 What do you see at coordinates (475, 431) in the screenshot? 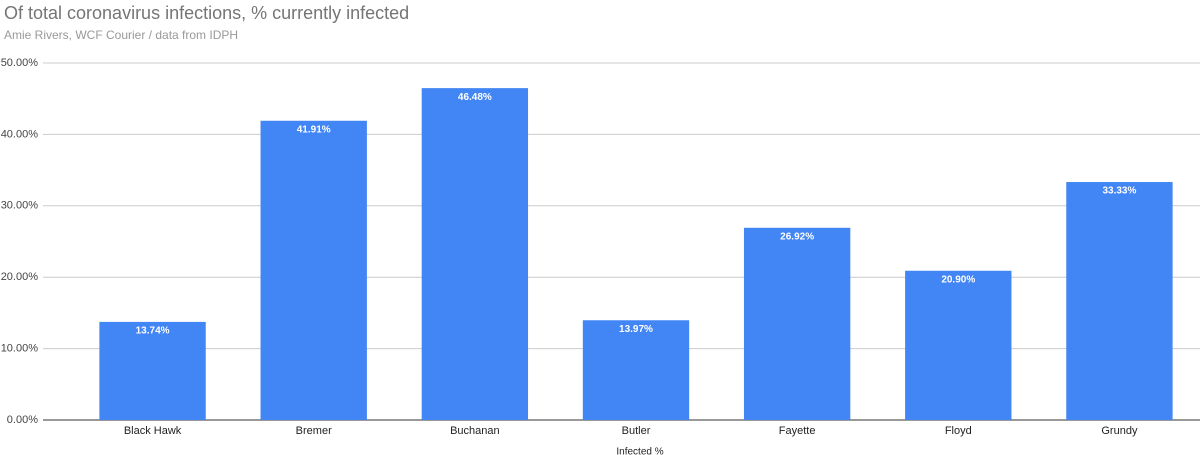
I see `x-tick-label: Buchanan` at bounding box center [475, 431].